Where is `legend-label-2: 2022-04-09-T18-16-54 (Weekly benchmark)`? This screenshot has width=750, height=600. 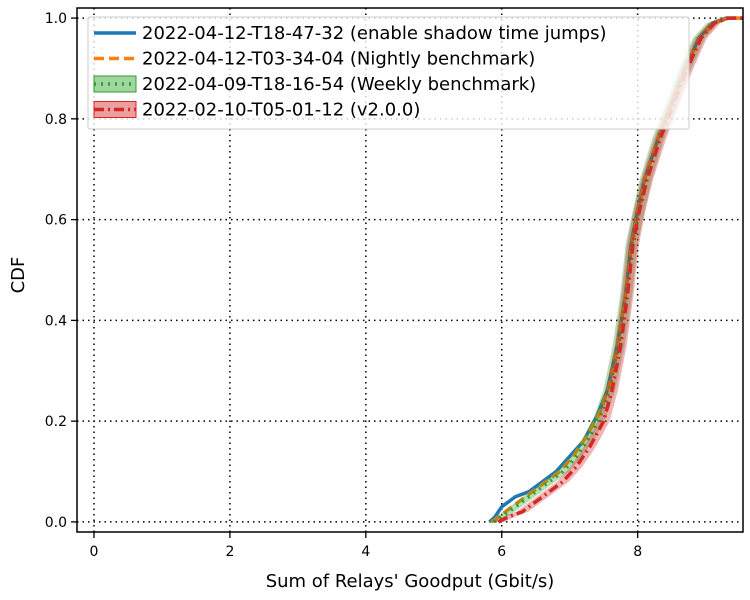
legend-label-2: 2022-04-09-T18-16-54 (Weekly benchmark) is located at coordinates (339, 84).